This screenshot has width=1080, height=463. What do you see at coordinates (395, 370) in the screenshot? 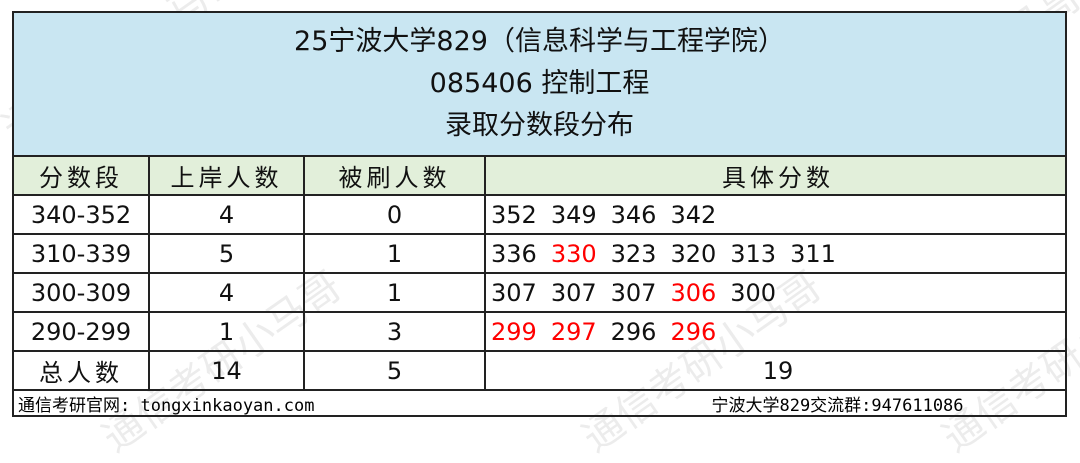
I see `total-rejected: 5` at bounding box center [395, 370].